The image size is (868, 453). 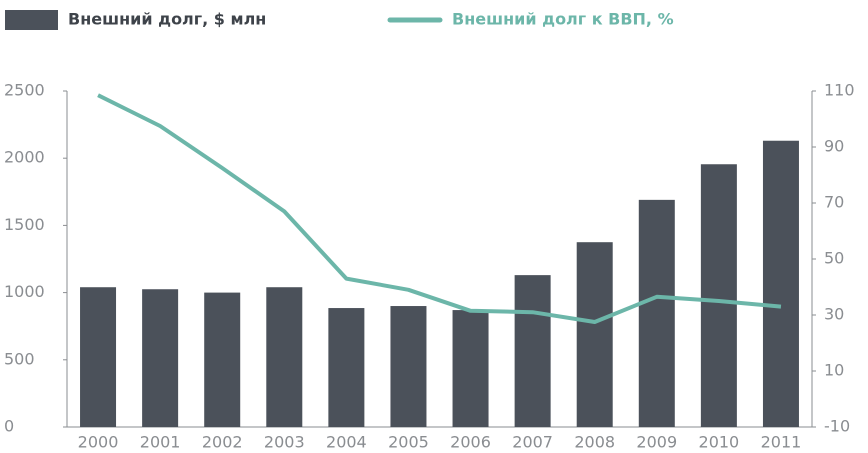 What do you see at coordinates (19, 358) in the screenshot?
I see `y-tick-label: 500` at bounding box center [19, 358].